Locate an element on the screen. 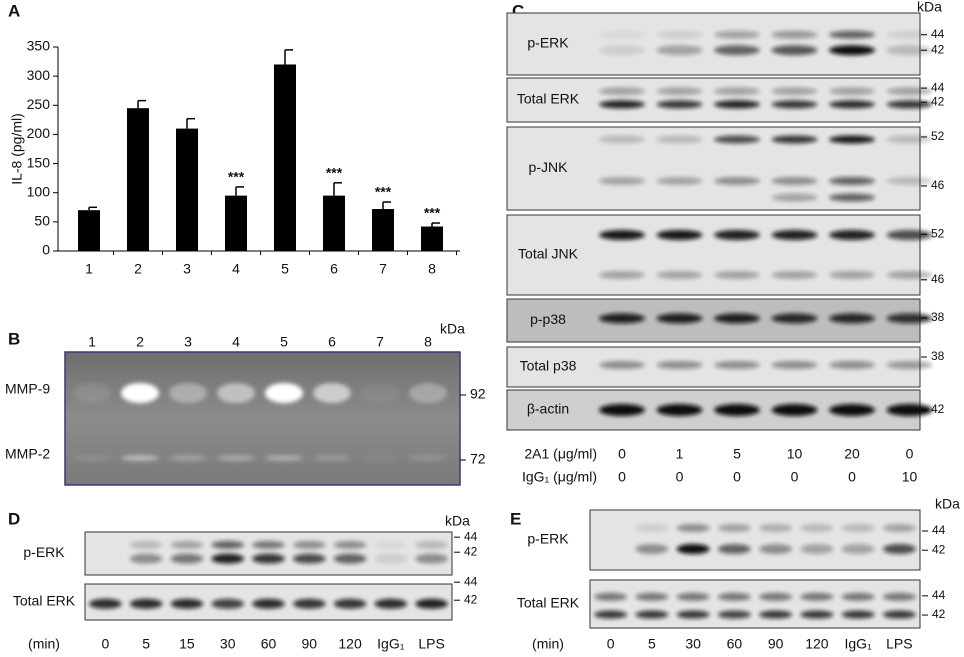  lane-label: 1 is located at coordinates (92, 342).